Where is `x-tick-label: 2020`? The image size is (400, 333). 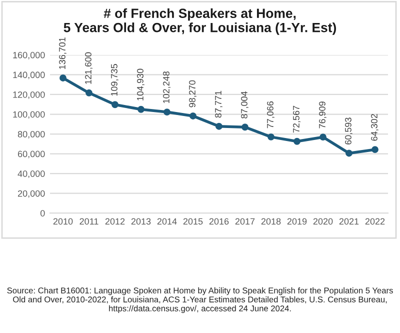 x-tick-label: 2020 is located at coordinates (323, 221).